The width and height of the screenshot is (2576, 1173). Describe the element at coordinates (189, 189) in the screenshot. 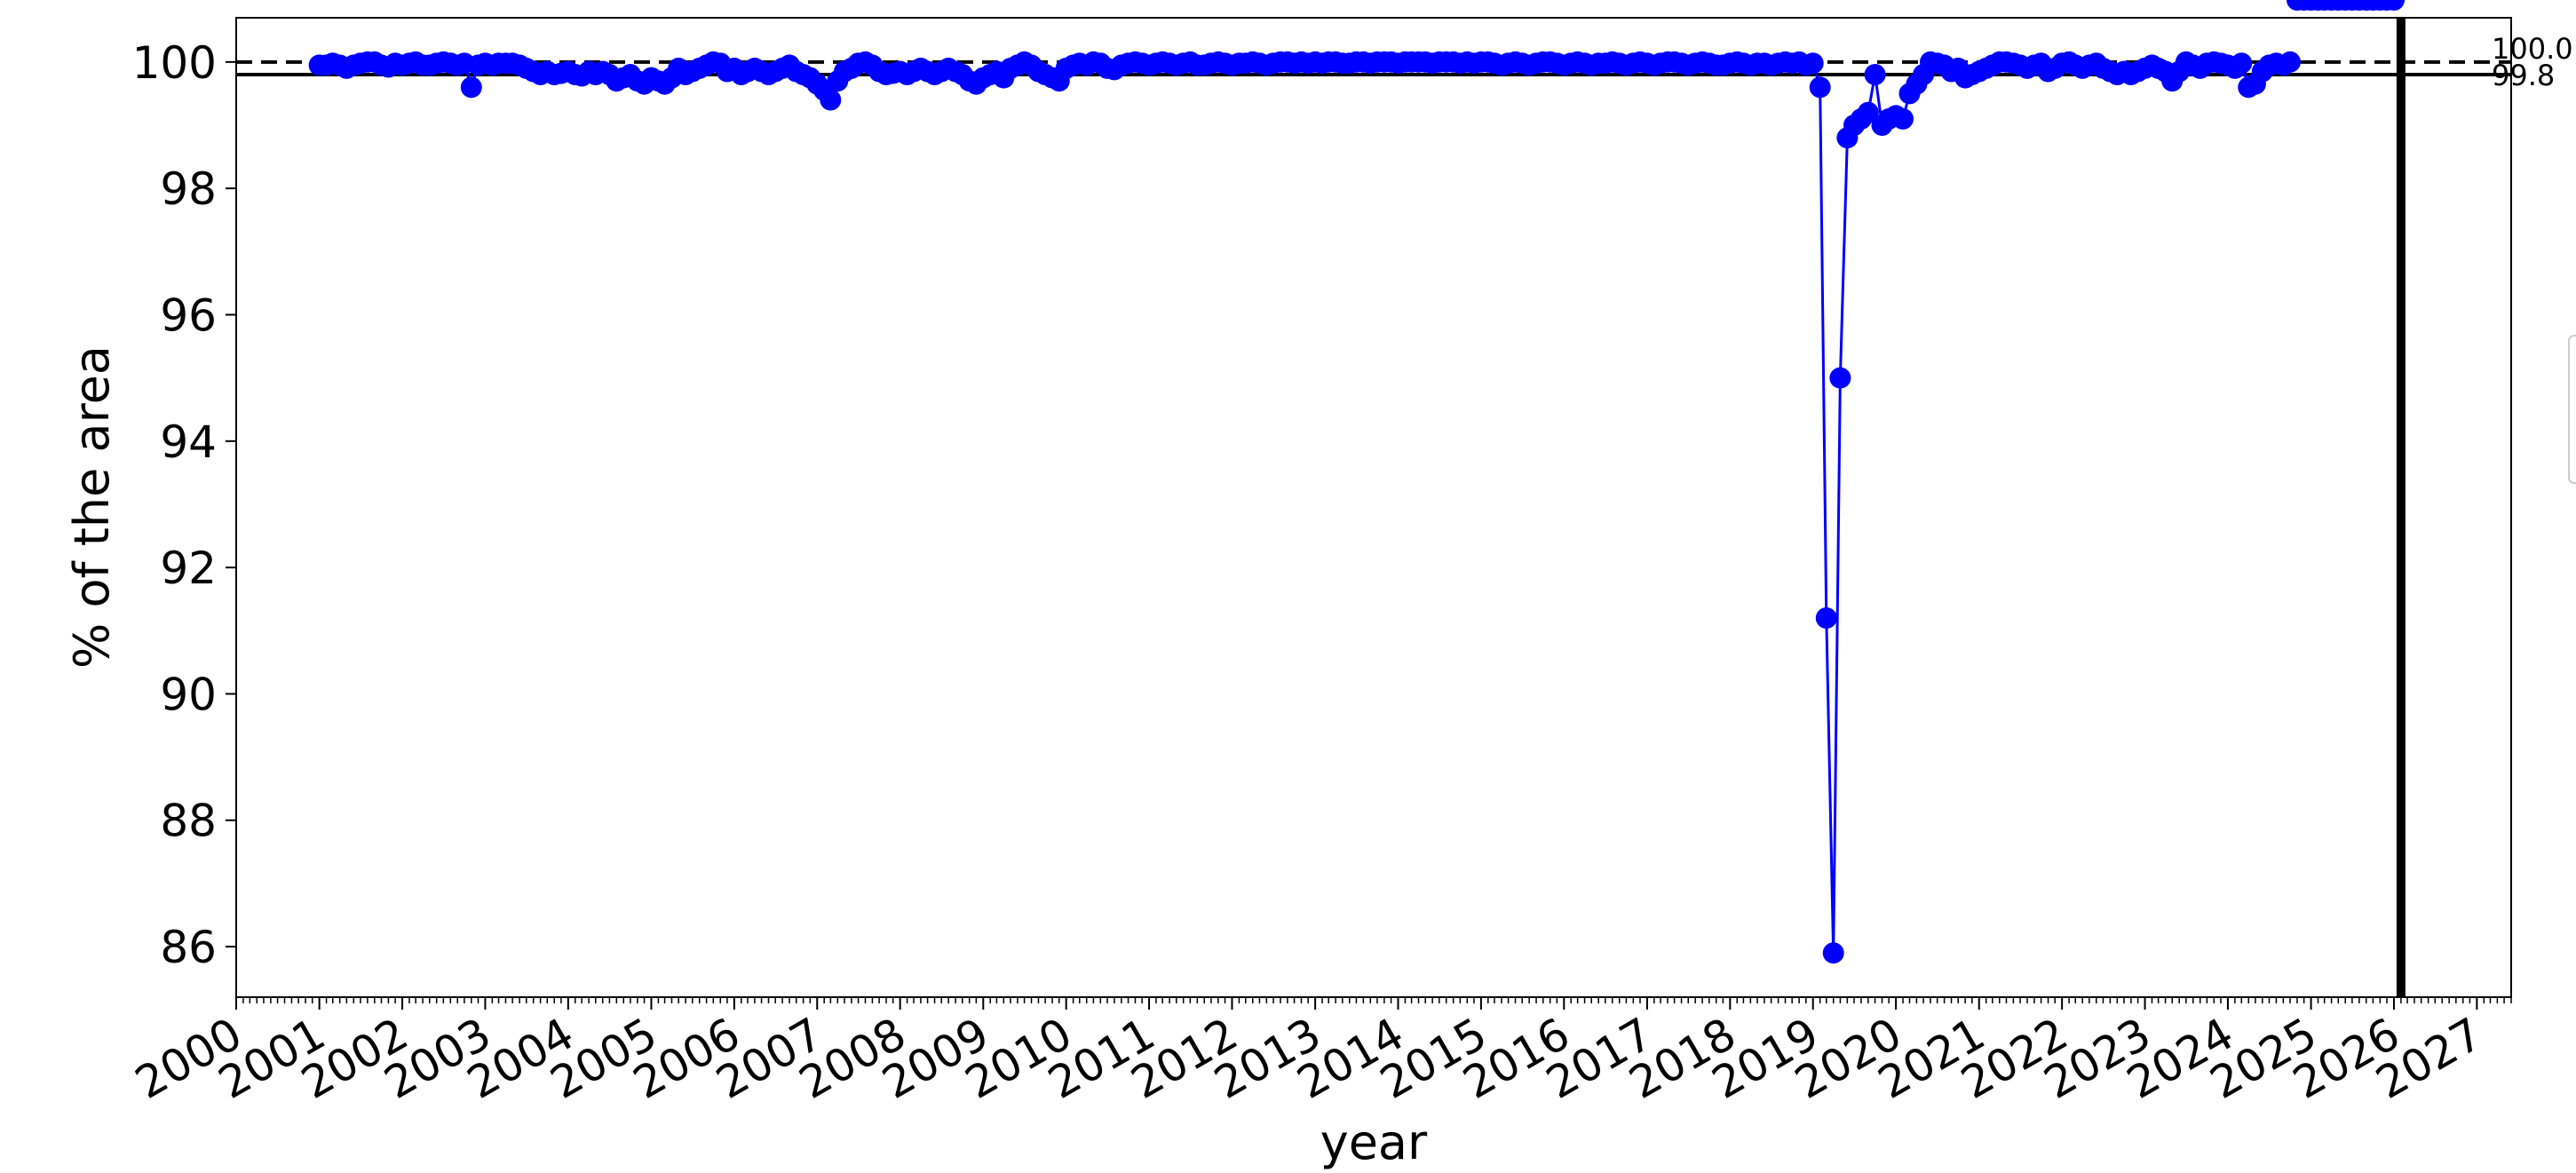

I see `y-tick-label: 98` at that location.